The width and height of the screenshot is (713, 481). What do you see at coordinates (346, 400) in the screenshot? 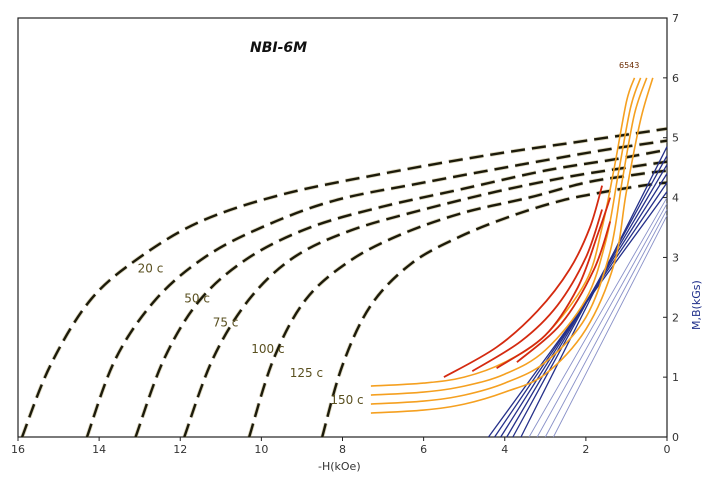
I see `temperature-label-5: 150 c` at bounding box center [346, 400].